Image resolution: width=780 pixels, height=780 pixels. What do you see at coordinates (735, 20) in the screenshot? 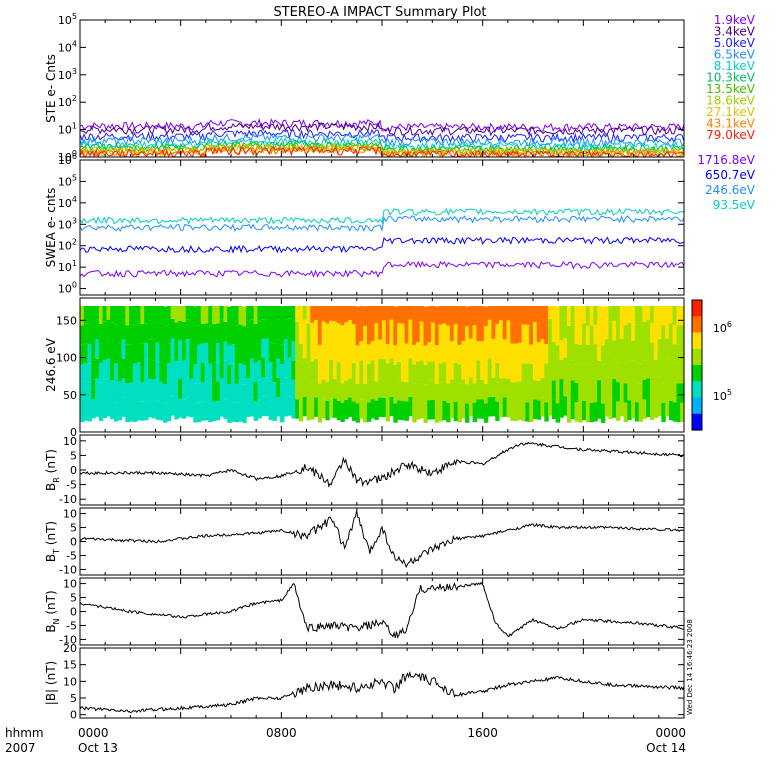
I see `legend-entry: 1.9keV` at bounding box center [735, 20].